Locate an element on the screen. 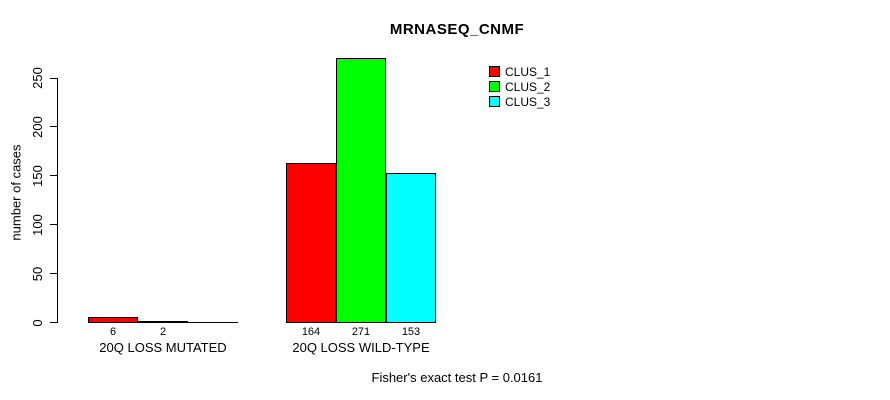 Image resolution: width=890 pixels, height=400 pixels. y-tick-label: 0 is located at coordinates (37, 322).